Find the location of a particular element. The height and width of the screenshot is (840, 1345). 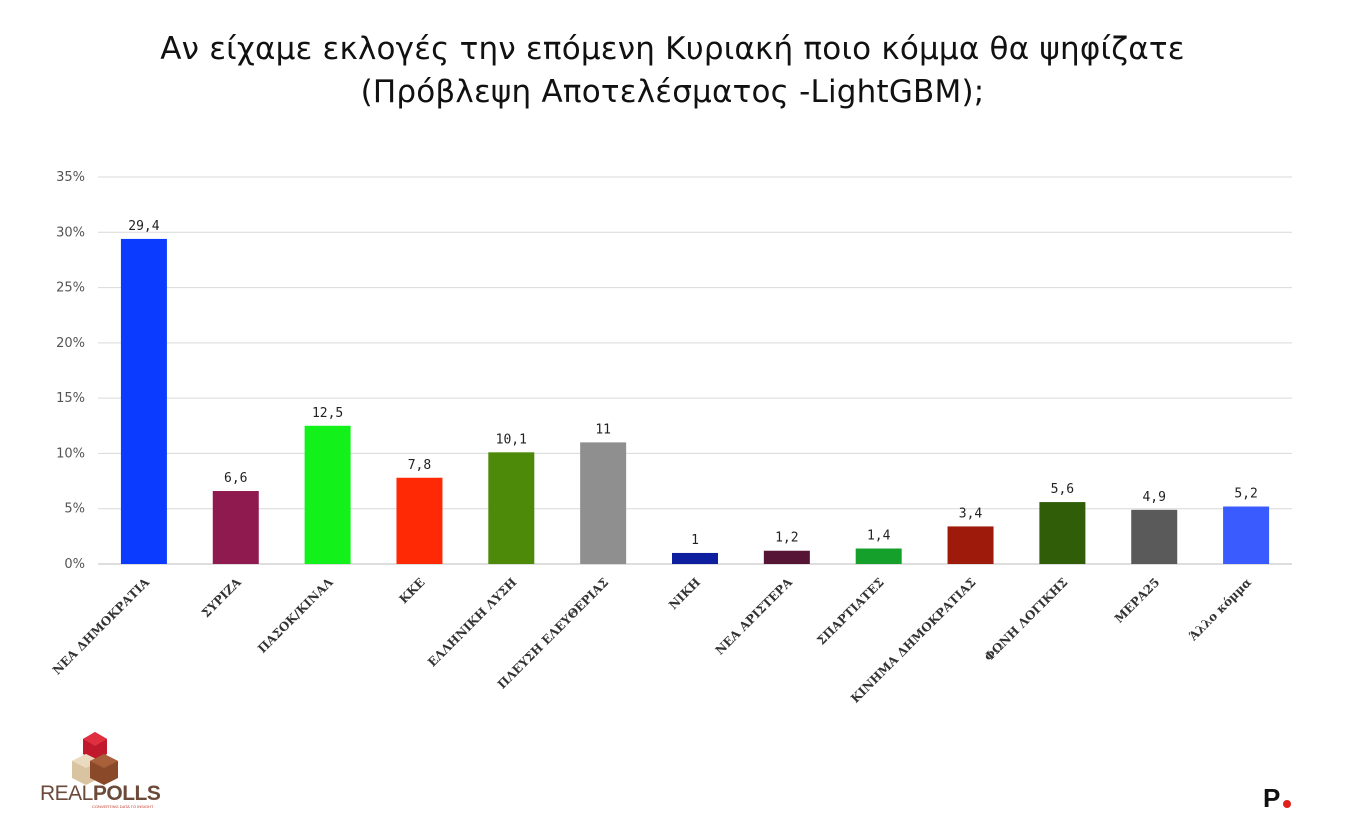

x-category-label: ΜΕΡΑ25 is located at coordinates (1137, 600).